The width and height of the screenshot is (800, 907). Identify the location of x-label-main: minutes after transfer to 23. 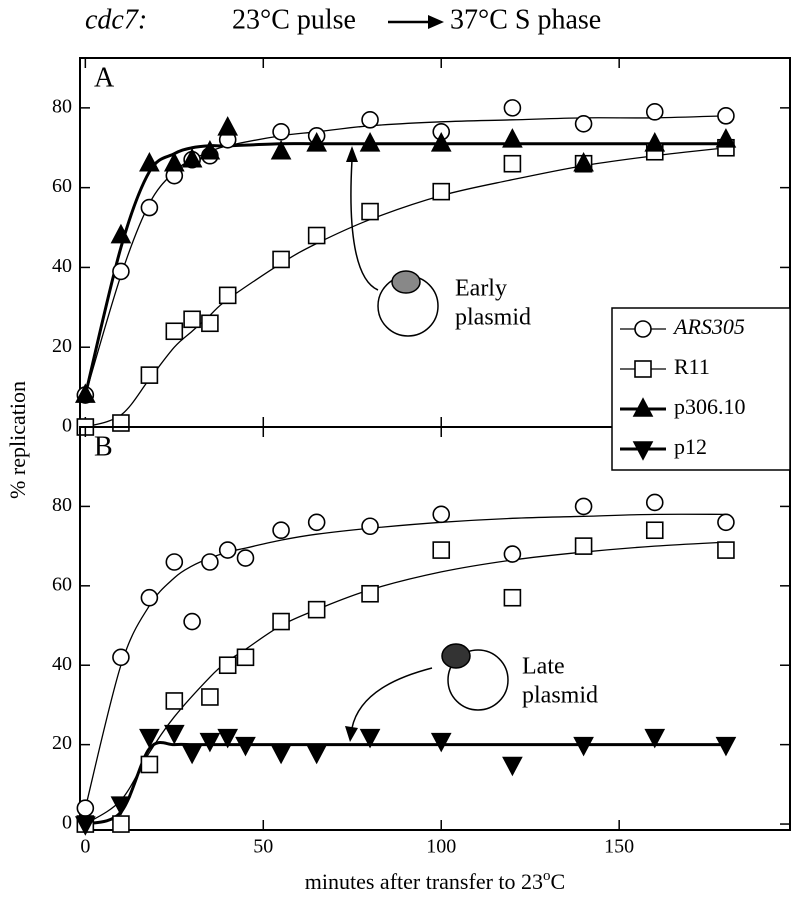
(424, 881).